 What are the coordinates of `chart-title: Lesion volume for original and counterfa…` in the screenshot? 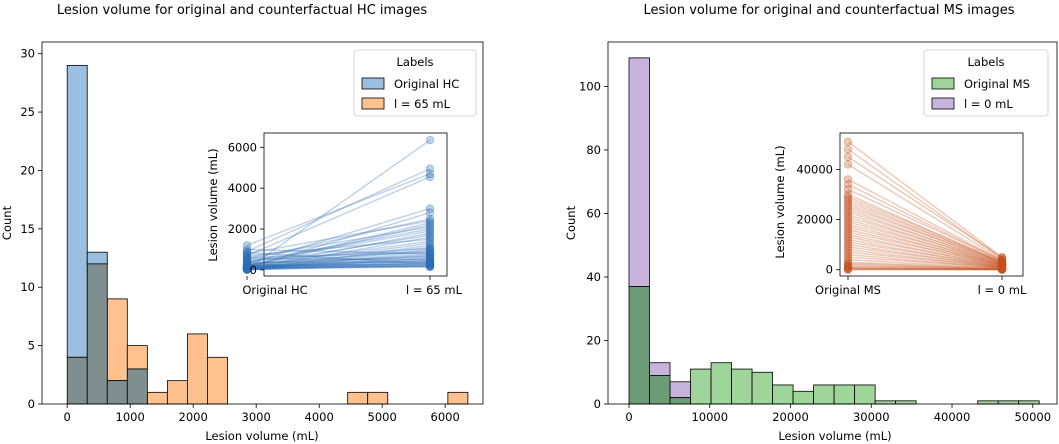 It's located at (242, 10).